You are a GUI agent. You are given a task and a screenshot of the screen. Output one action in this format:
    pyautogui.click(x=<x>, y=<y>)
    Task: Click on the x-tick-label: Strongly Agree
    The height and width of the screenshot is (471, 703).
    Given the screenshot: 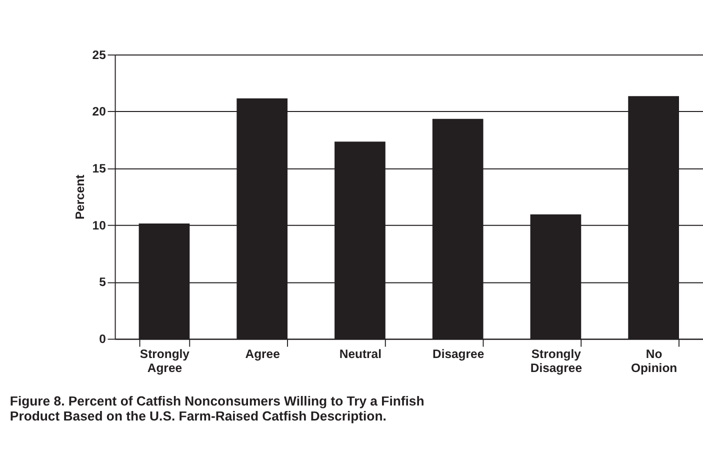 What is the action you would take?
    pyautogui.click(x=165, y=361)
    